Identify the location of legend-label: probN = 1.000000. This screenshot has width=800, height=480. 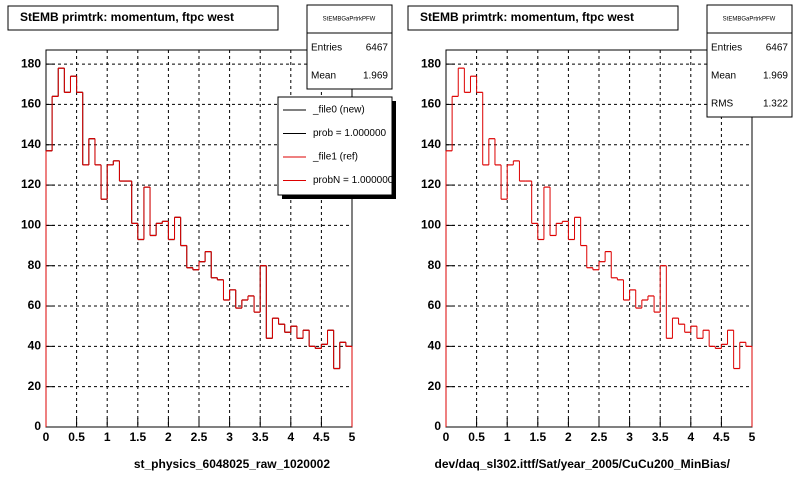
(353, 180).